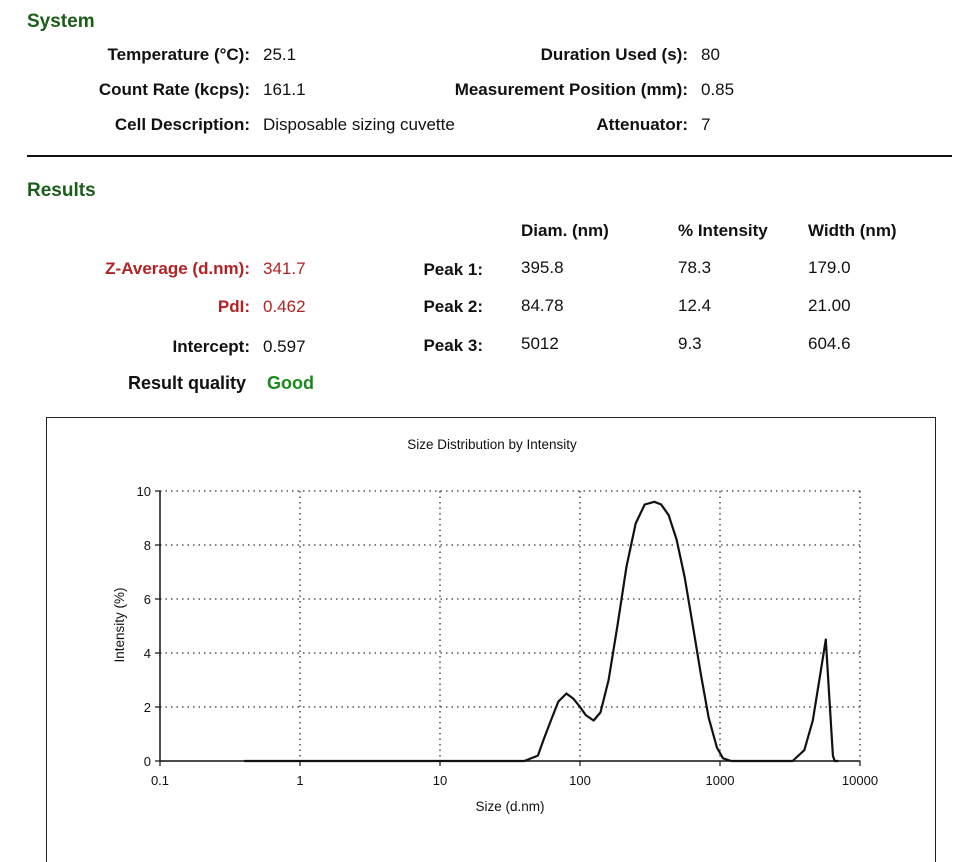 Image resolution: width=957 pixels, height=862 pixels. Describe the element at coordinates (284, 306) in the screenshot. I see `pdi-value: 0.462` at that location.